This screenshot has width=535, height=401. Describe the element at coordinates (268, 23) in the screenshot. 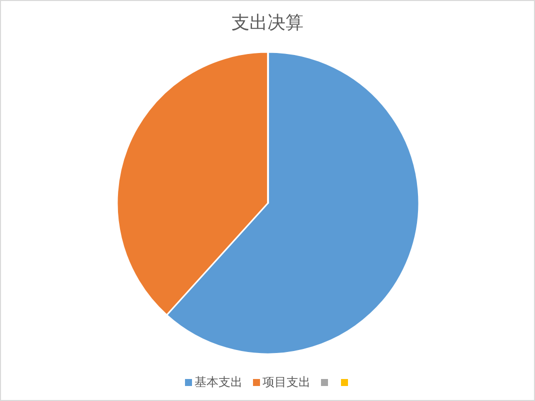

I see `chart-title: 支出决算` at that location.